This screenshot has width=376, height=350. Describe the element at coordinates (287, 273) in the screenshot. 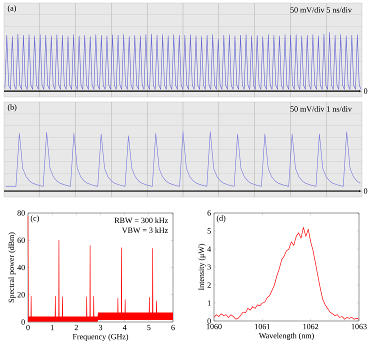

I see `line-series` at that location.